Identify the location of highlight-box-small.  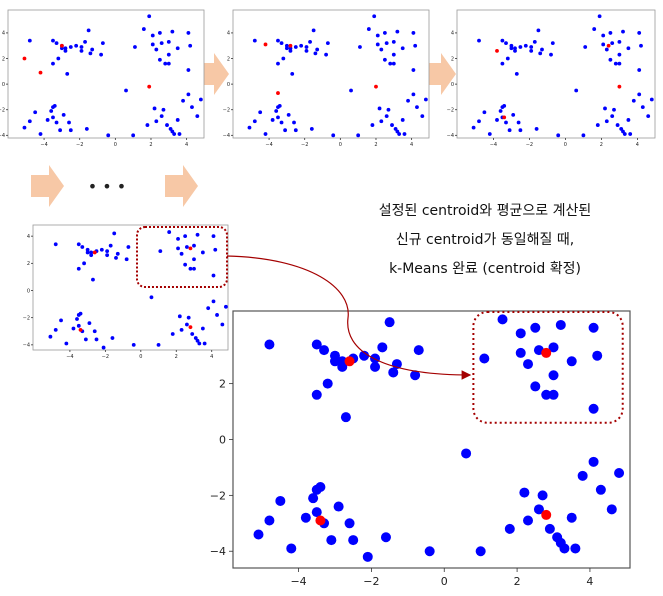
(182, 257).